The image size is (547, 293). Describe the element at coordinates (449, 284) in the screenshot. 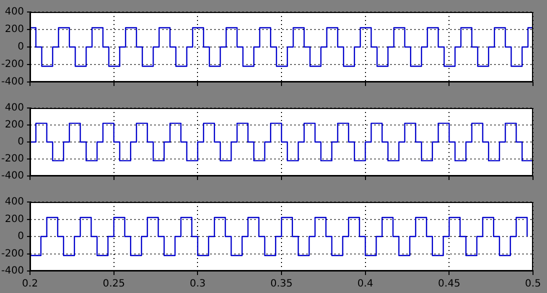

I see `x-tick-label: 0.45` at that location.